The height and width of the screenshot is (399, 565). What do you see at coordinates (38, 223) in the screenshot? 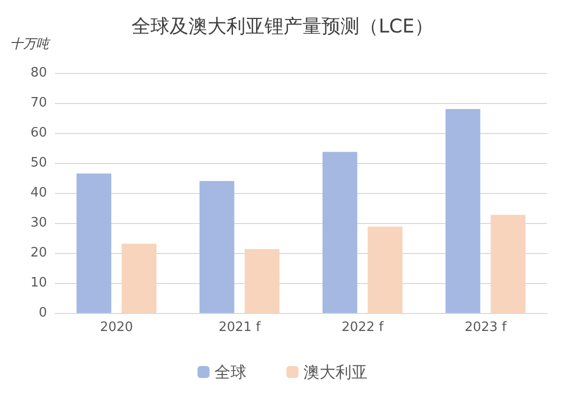
I see `y-tick-label: 30` at bounding box center [38, 223].